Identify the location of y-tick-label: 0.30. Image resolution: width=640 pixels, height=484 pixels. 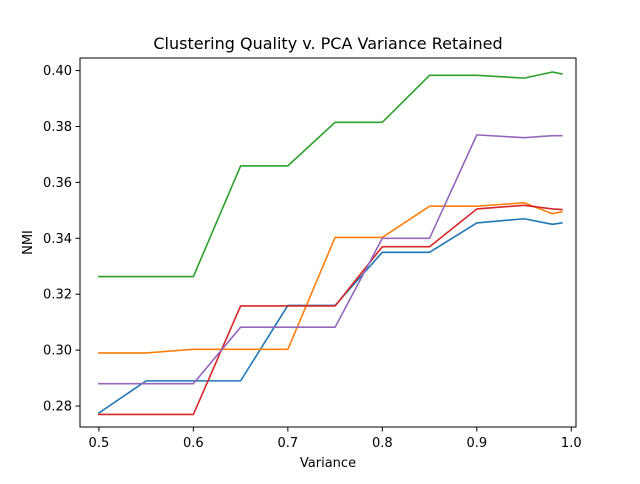
(57, 351).